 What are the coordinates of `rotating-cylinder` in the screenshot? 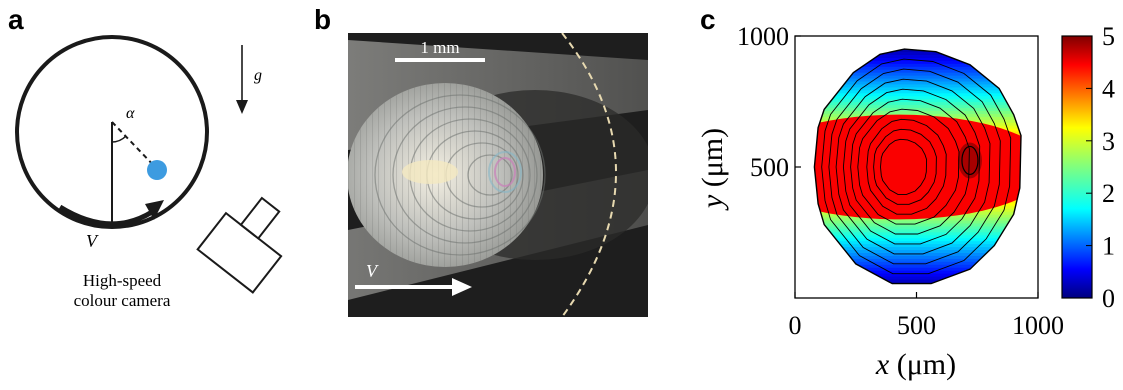 It's located at (112, 132).